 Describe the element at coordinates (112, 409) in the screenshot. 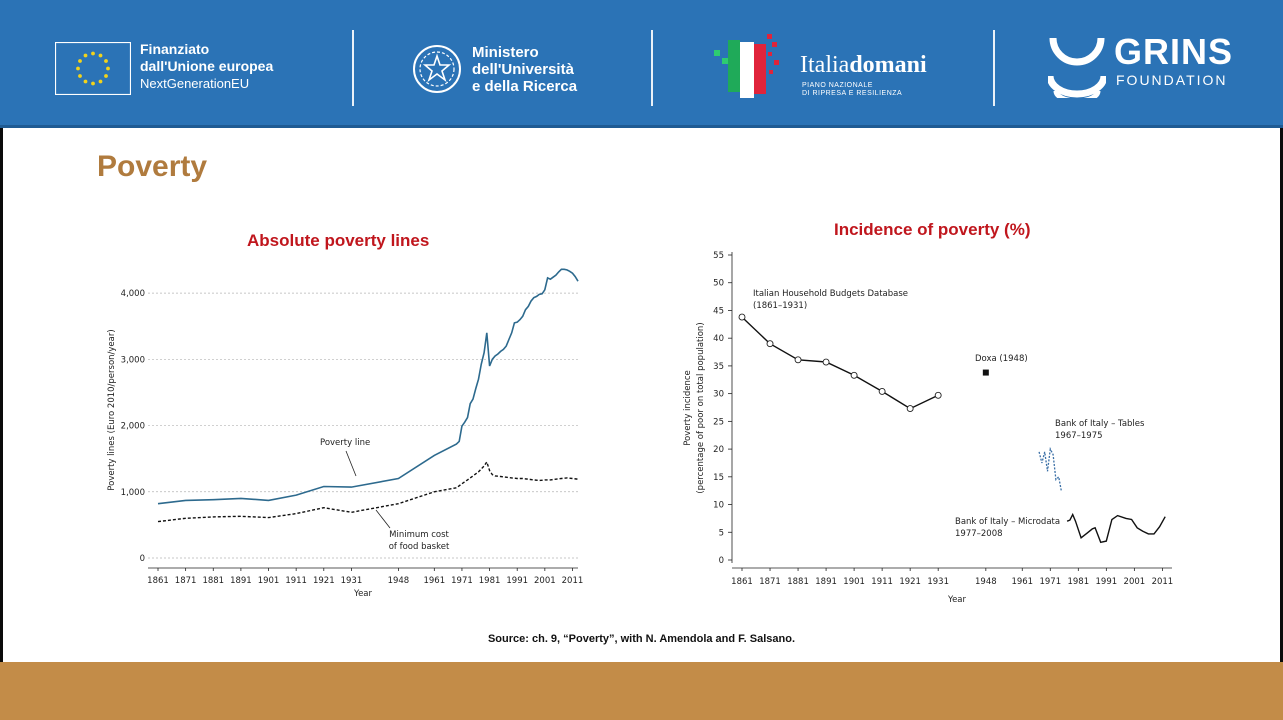

I see `y-axis-label: Poverty lines (Euro 2010/person/year)` at that location.